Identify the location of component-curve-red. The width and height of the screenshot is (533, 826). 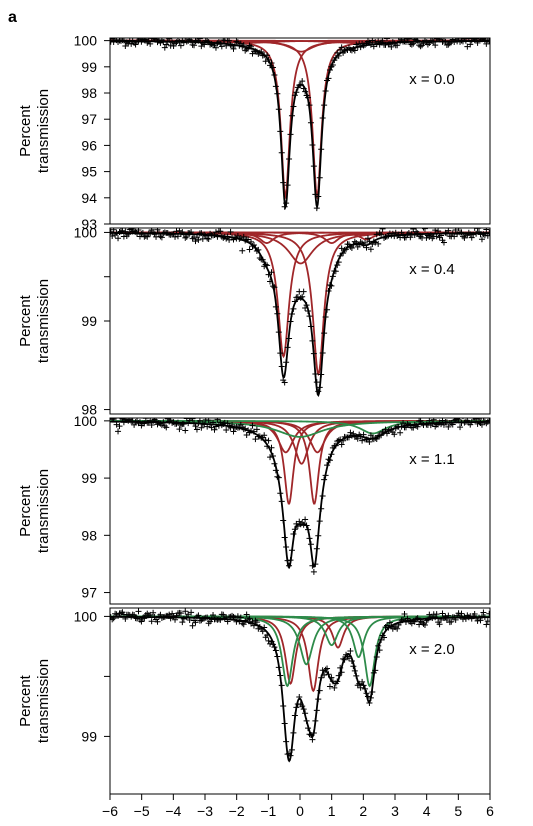
(300, 119).